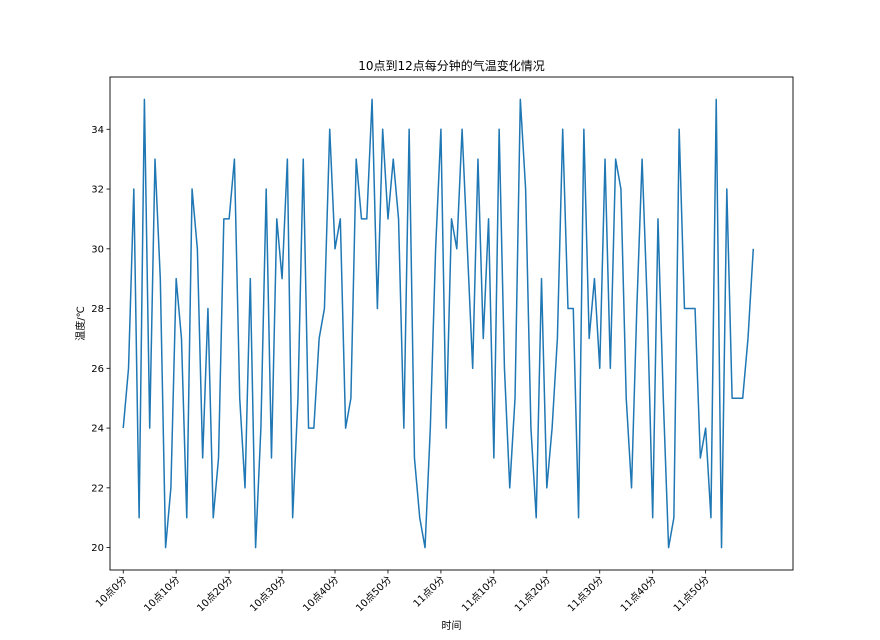 This screenshot has width=880, height=640. Describe the element at coordinates (585, 594) in the screenshot. I see `x-tick-label: 11点30分` at that location.